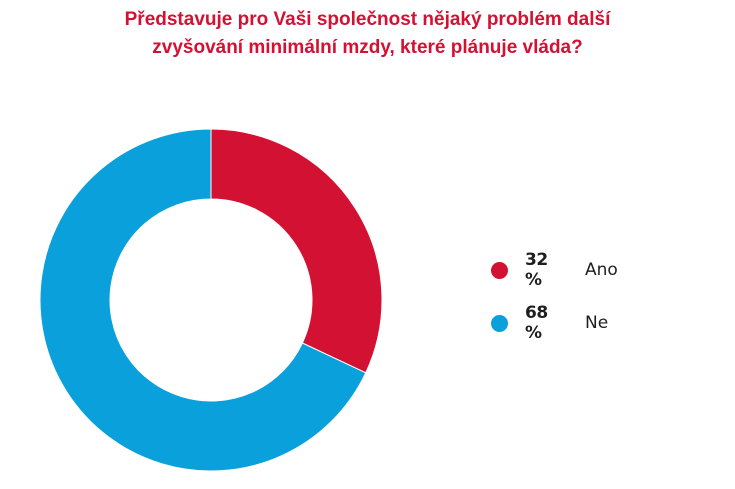 The image size is (735, 489). What do you see at coordinates (499, 323) in the screenshot?
I see `legend-swatch-ne` at bounding box center [499, 323].